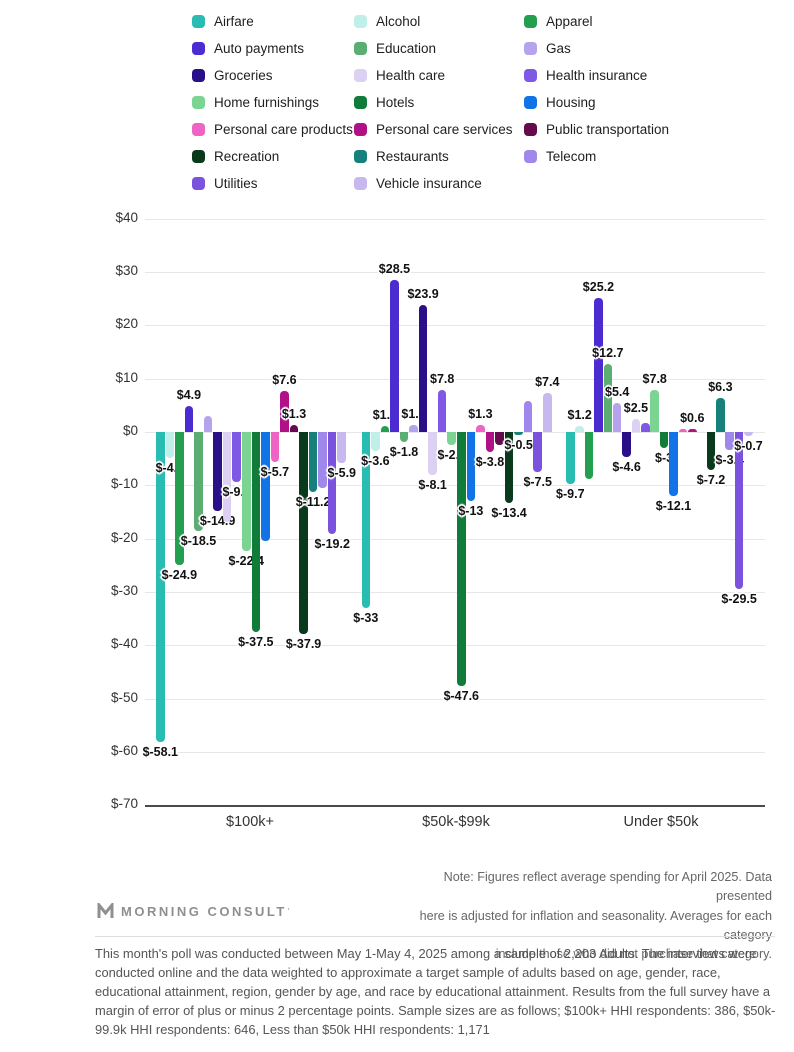  What do you see at coordinates (170, 445) in the screenshot?
I see `bar-100k-alcohol` at bounding box center [170, 445].